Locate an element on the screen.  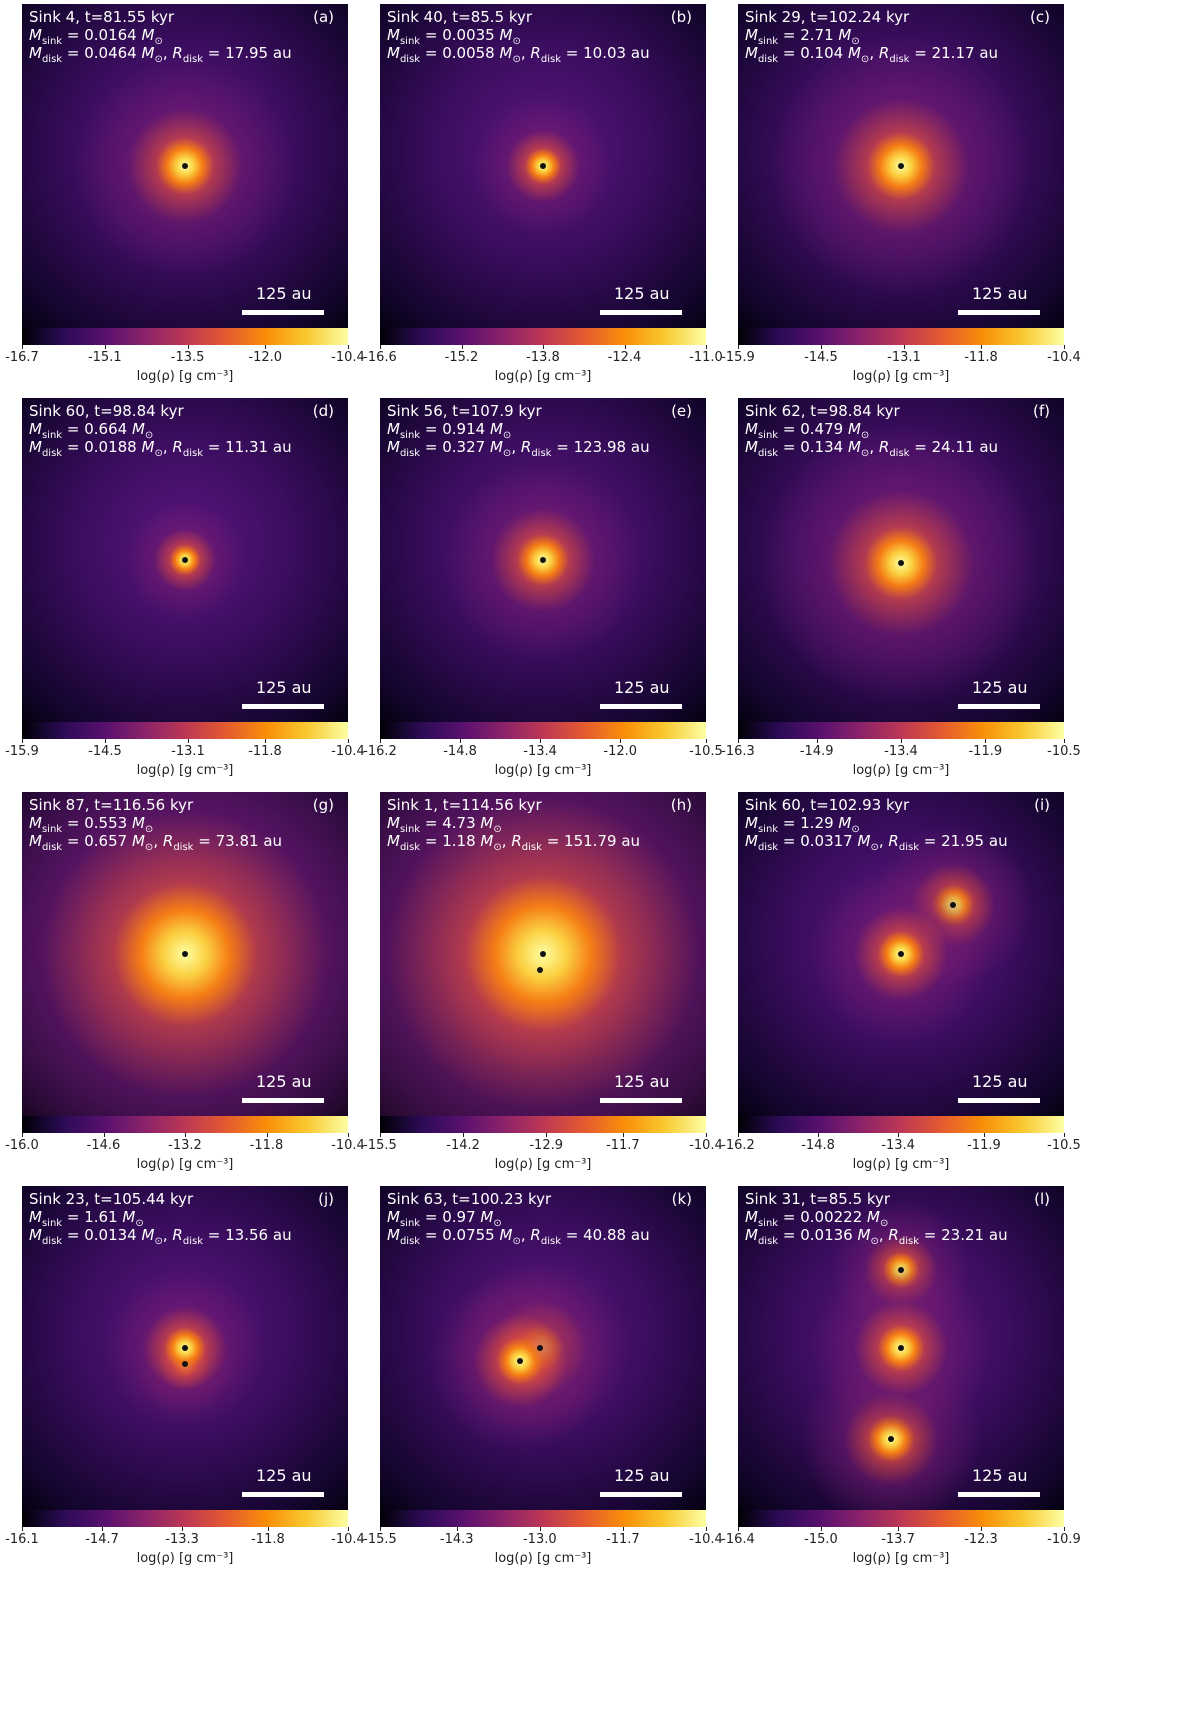
text-part: 17.95 is located at coordinates (247, 53).